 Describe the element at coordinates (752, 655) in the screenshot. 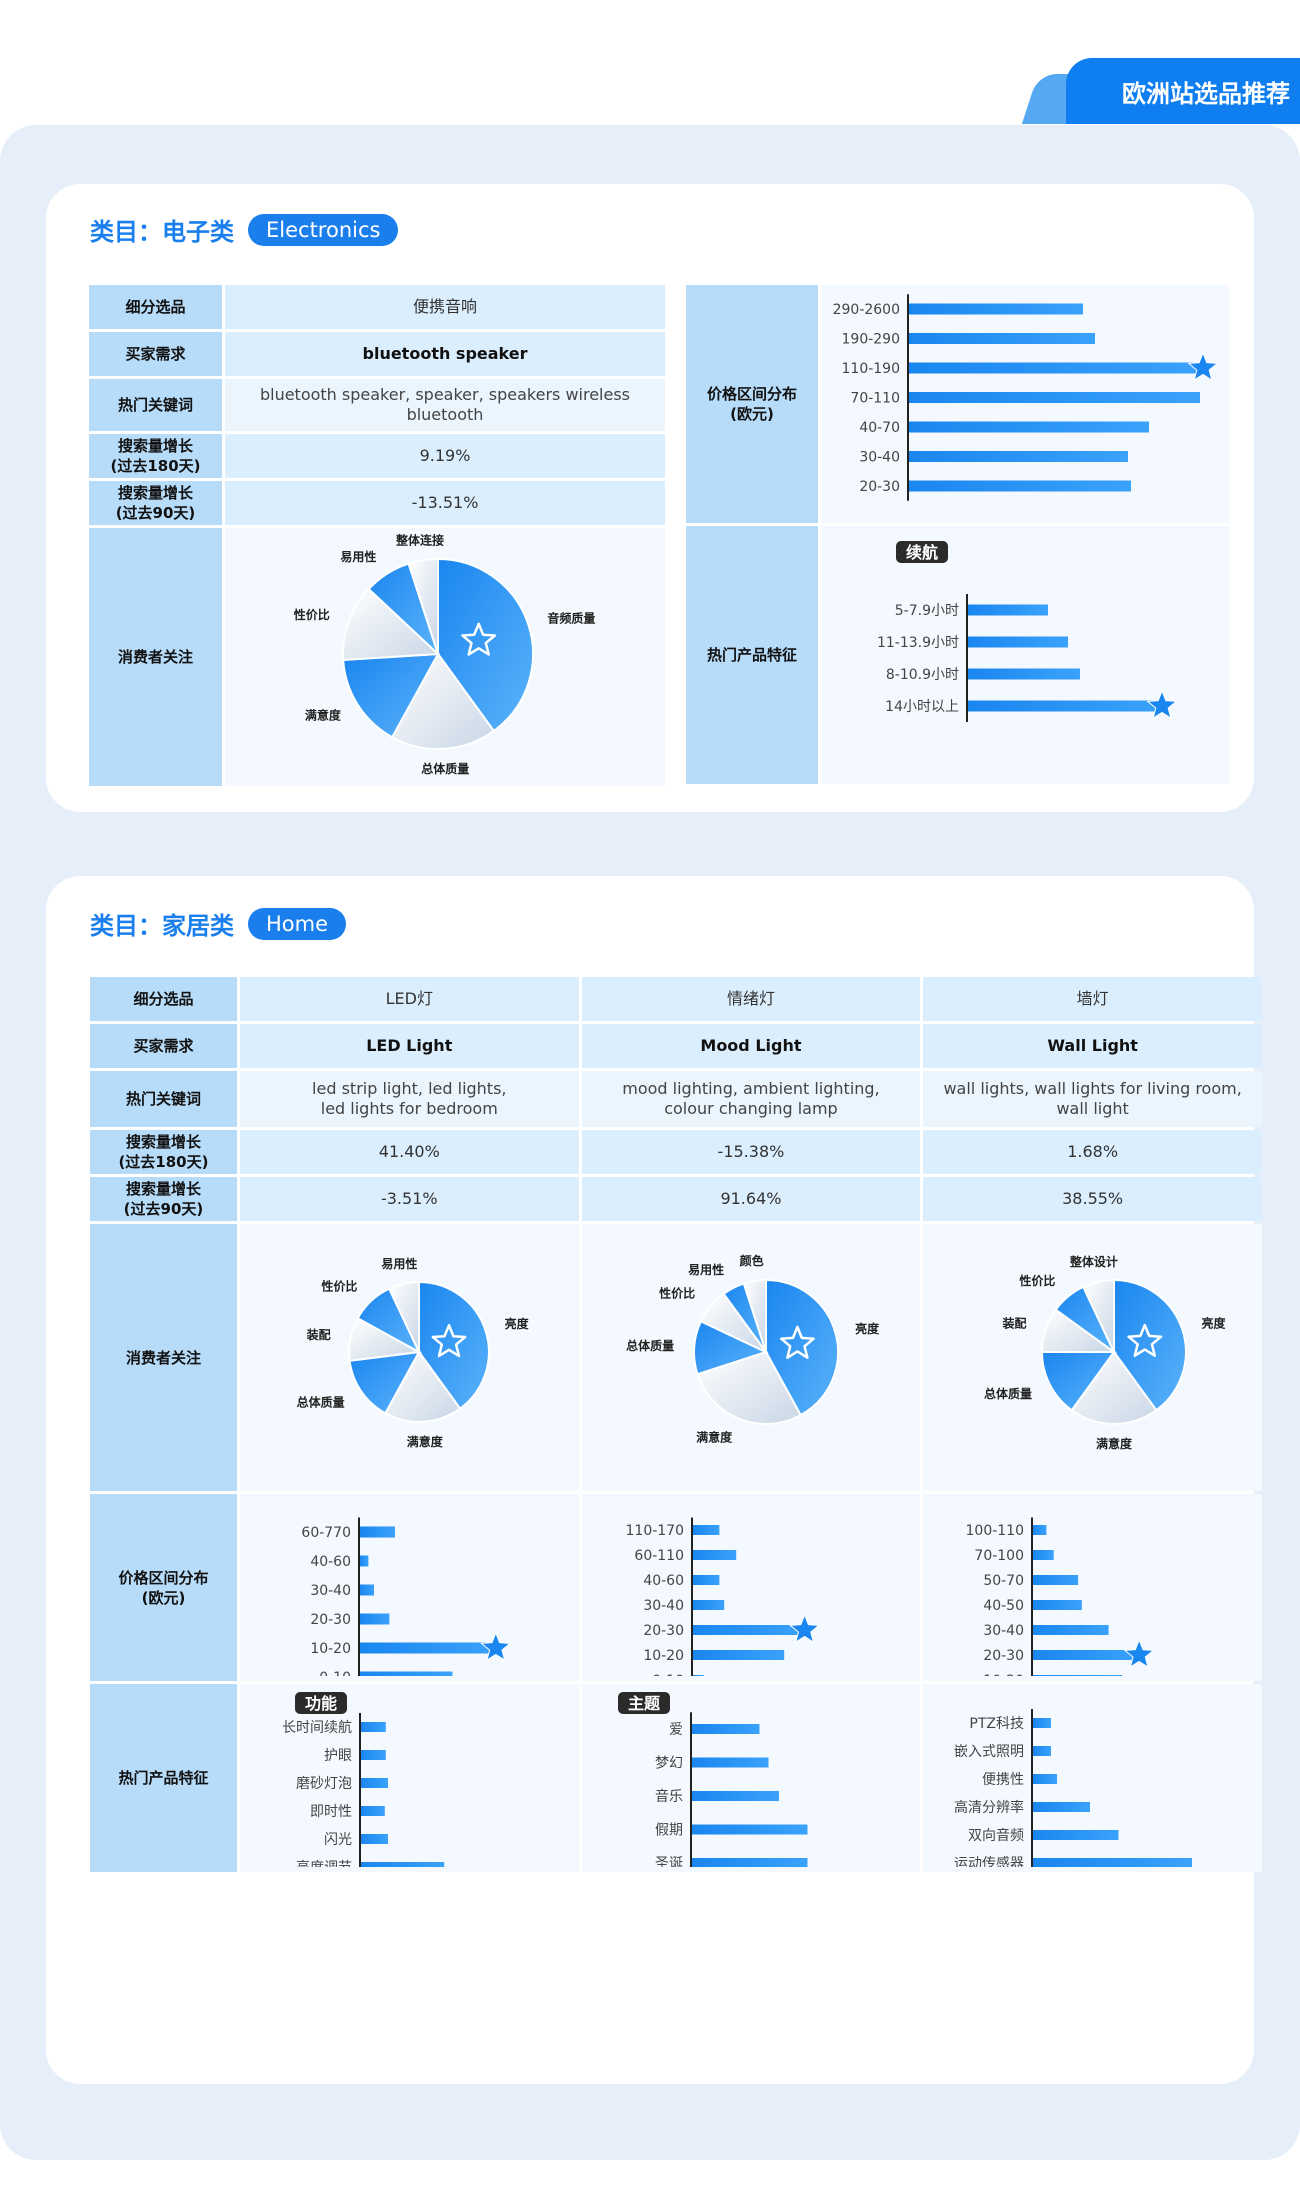

I see `row-label-features: 热门产品特征` at that location.